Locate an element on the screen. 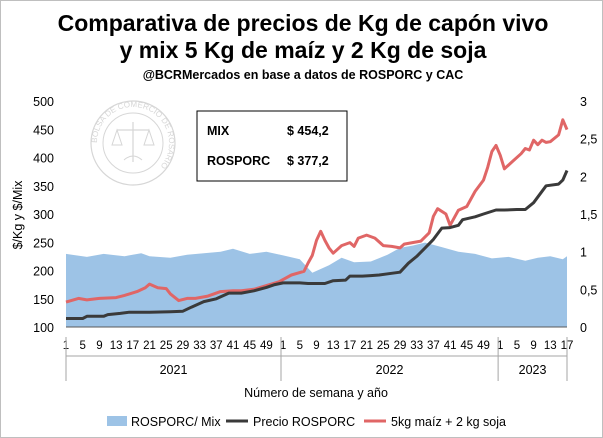 The width and height of the screenshot is (603, 438). y-tick-right: 1,5 is located at coordinates (588, 215).